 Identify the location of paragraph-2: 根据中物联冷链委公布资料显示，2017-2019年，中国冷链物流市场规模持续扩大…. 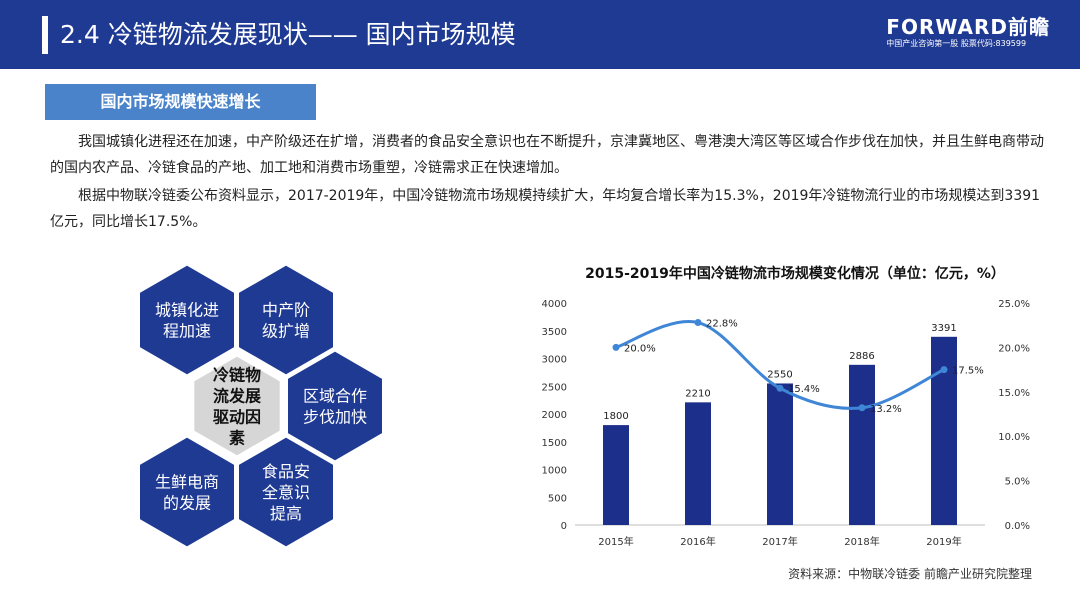
(545, 209).